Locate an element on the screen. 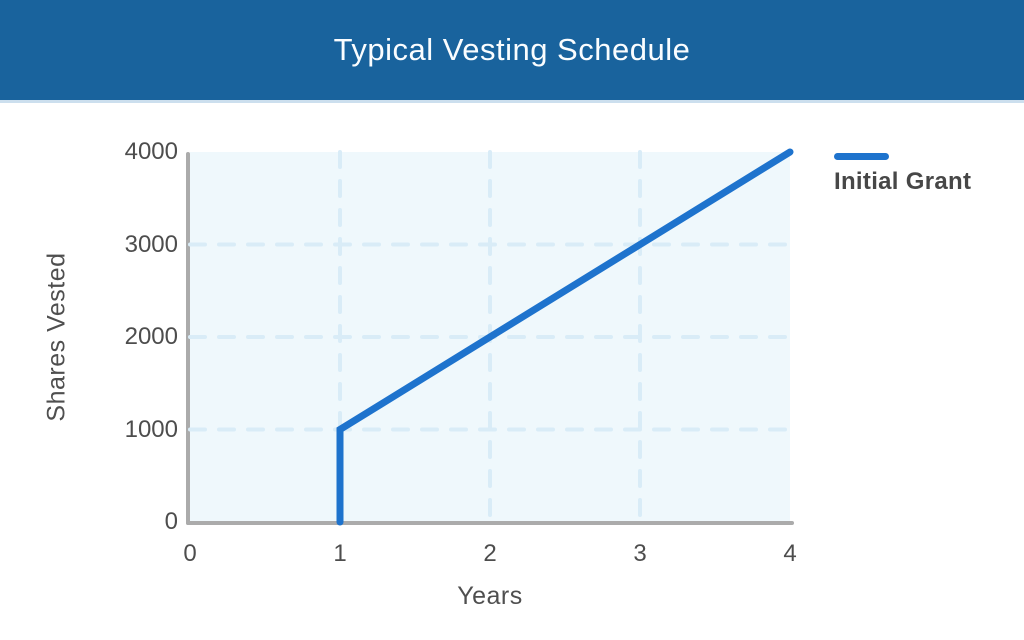 The height and width of the screenshot is (640, 1024). x-axis-title: Years is located at coordinates (490, 596).